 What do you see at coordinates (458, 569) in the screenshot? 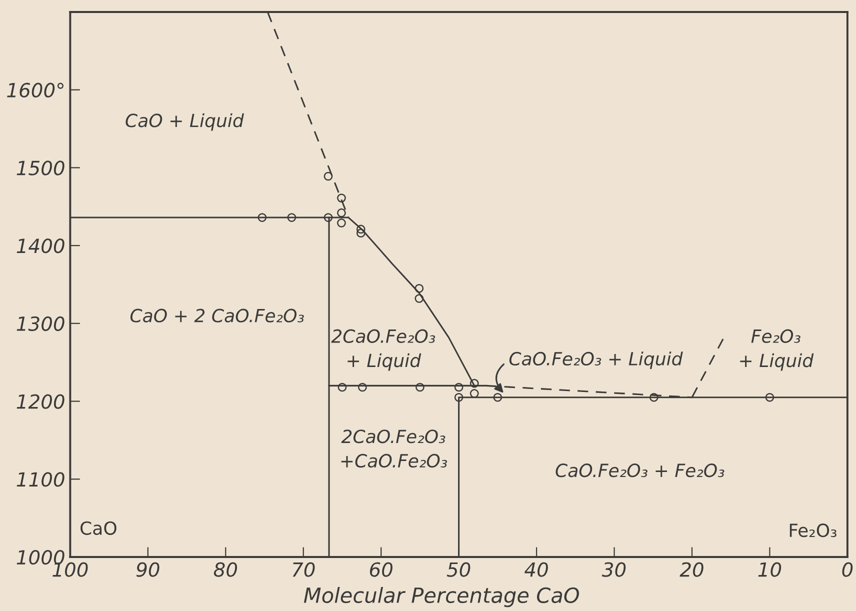
I see `x-tick-label: 50` at bounding box center [458, 569].